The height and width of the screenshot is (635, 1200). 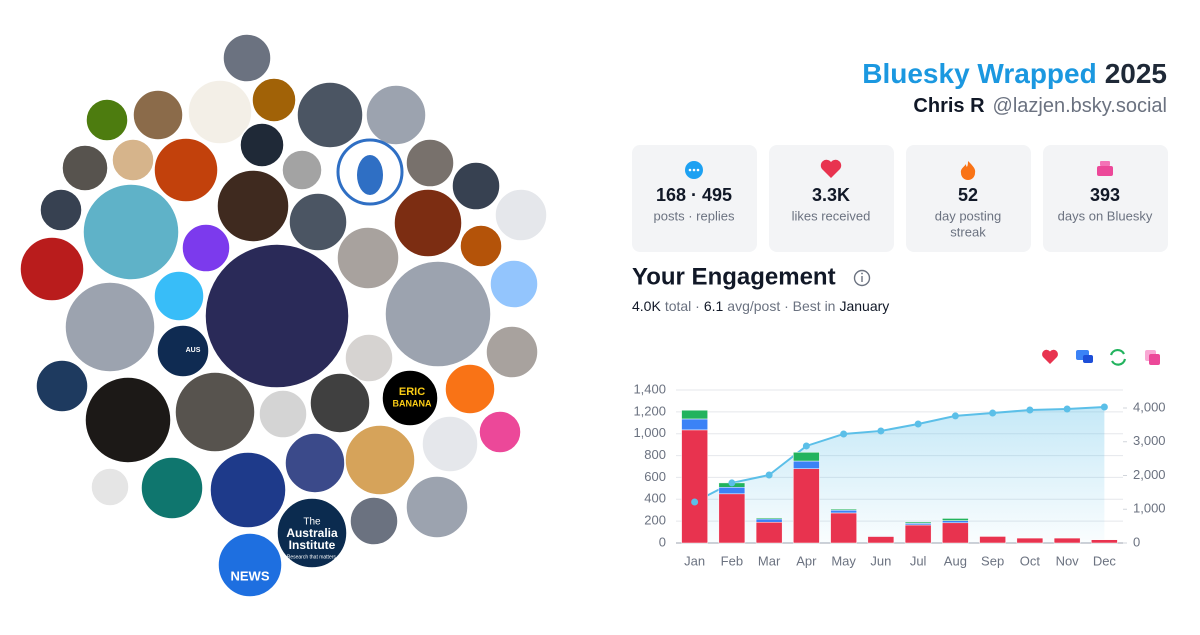 I want to click on avatar-text: ERIC, so click(x=412, y=392).